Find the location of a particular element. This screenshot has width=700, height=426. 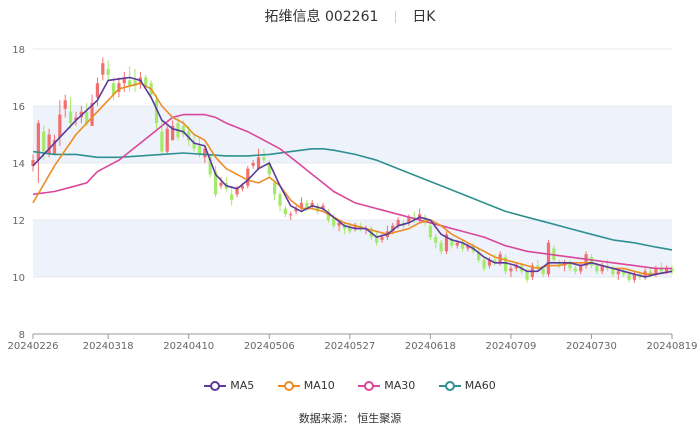

legend-label-ma10: MA10 is located at coordinates (319, 385).